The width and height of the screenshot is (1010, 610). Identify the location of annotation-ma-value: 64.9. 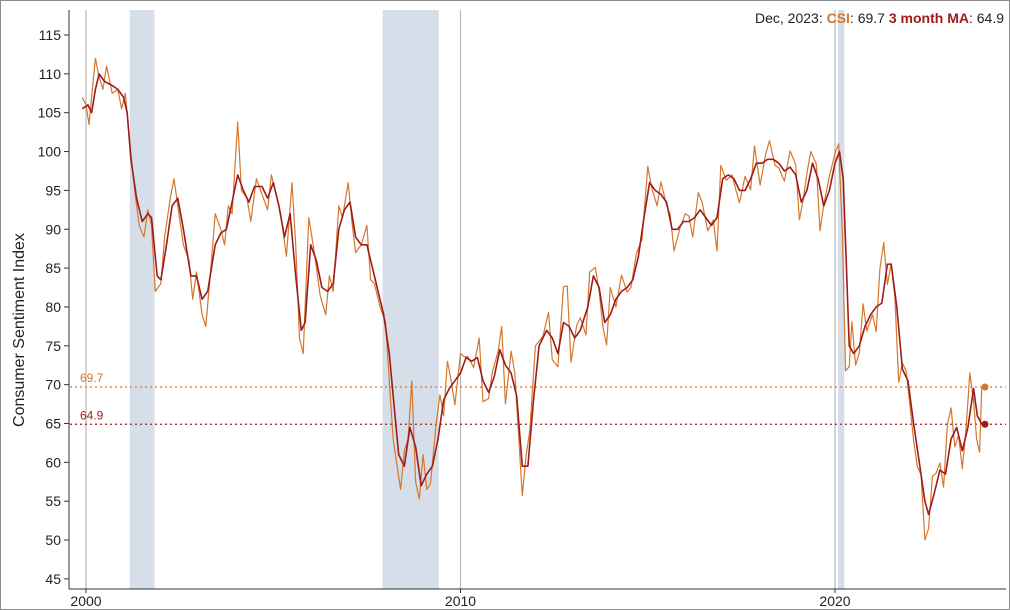
(990, 18).